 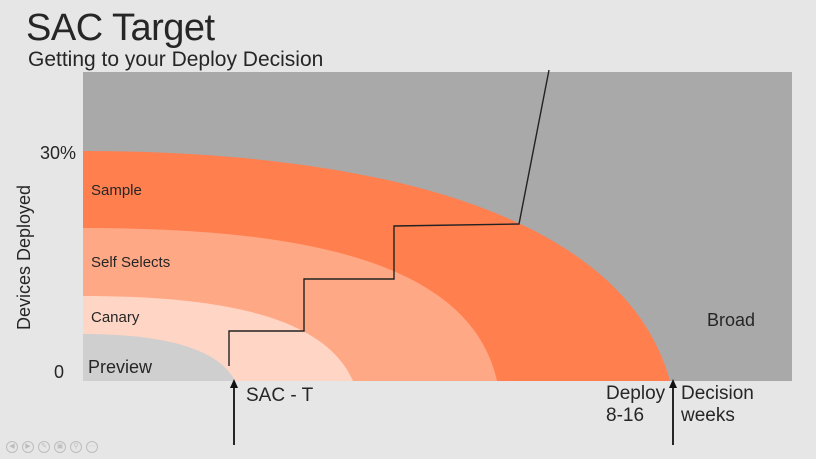 I want to click on y-tick-30-percent: 30%, so click(x=58, y=153).